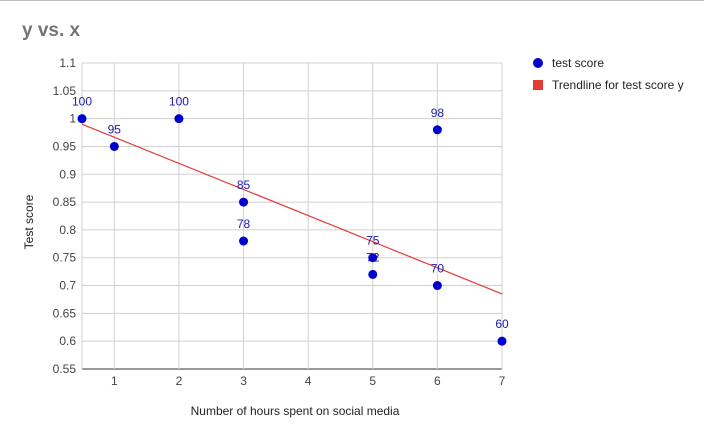  I want to click on x-tick-label: 7, so click(502, 381).